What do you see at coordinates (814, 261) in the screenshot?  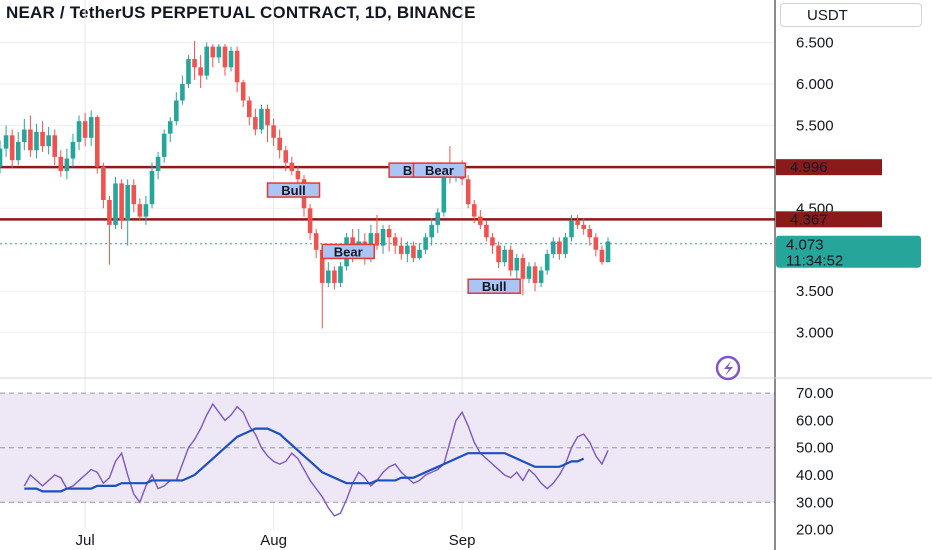 I see `countdown-label: 11:34:52` at bounding box center [814, 261].